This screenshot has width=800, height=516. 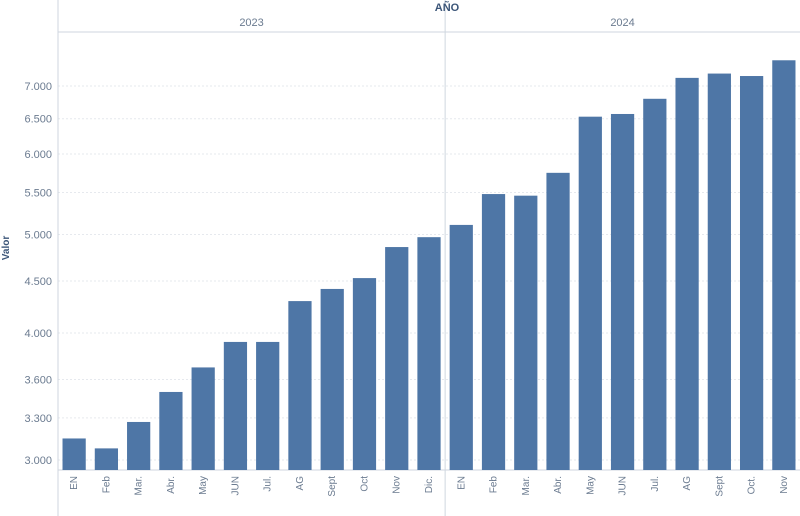 I want to click on y-tick-label: 6.500, so click(x=38, y=120).